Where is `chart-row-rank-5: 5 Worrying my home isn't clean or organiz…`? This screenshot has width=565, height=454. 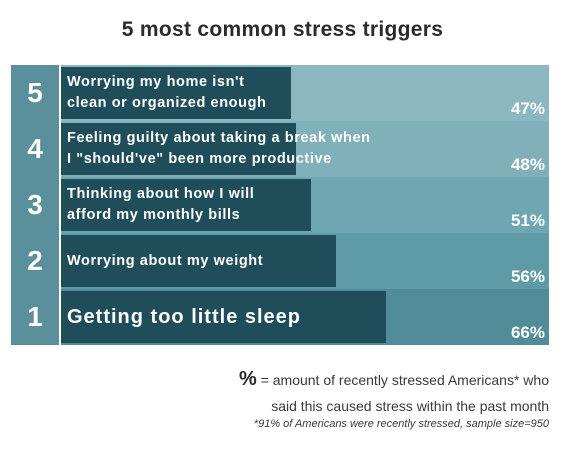 chart-row-rank-5: 5 Worrying my home isn't clean or organiz… is located at coordinates (280, 93).